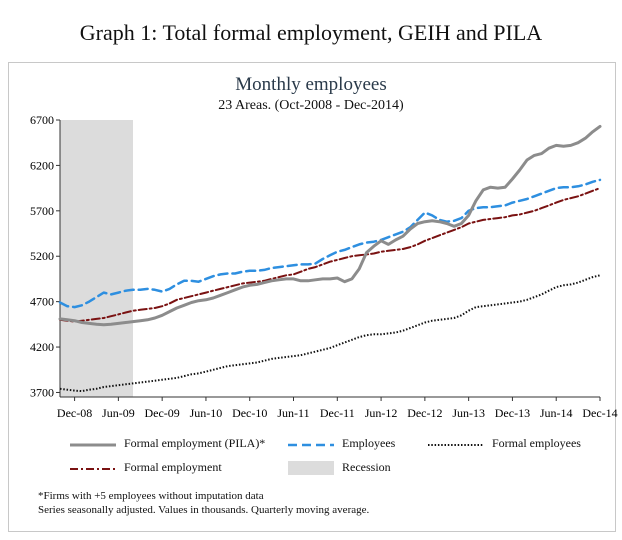  I want to click on legend-item-employees: Employees, so click(341, 443).